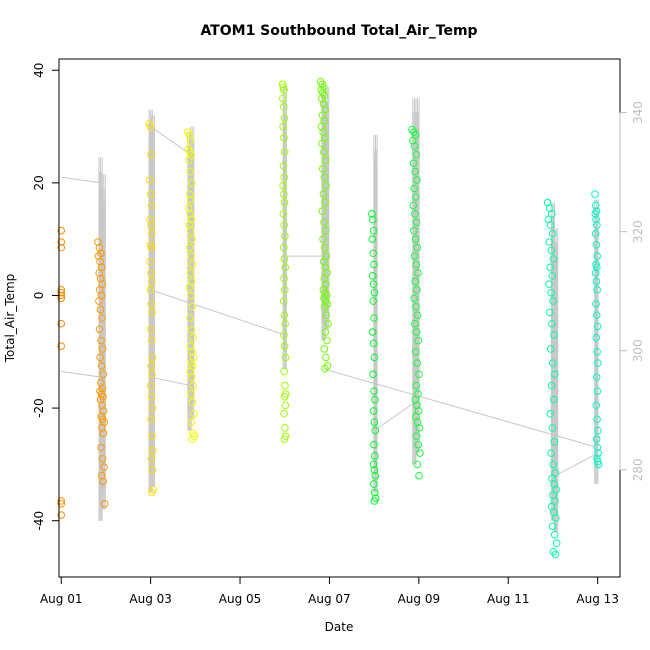  What do you see at coordinates (39, 182) in the screenshot?
I see `y-tick-label: 20` at bounding box center [39, 182].